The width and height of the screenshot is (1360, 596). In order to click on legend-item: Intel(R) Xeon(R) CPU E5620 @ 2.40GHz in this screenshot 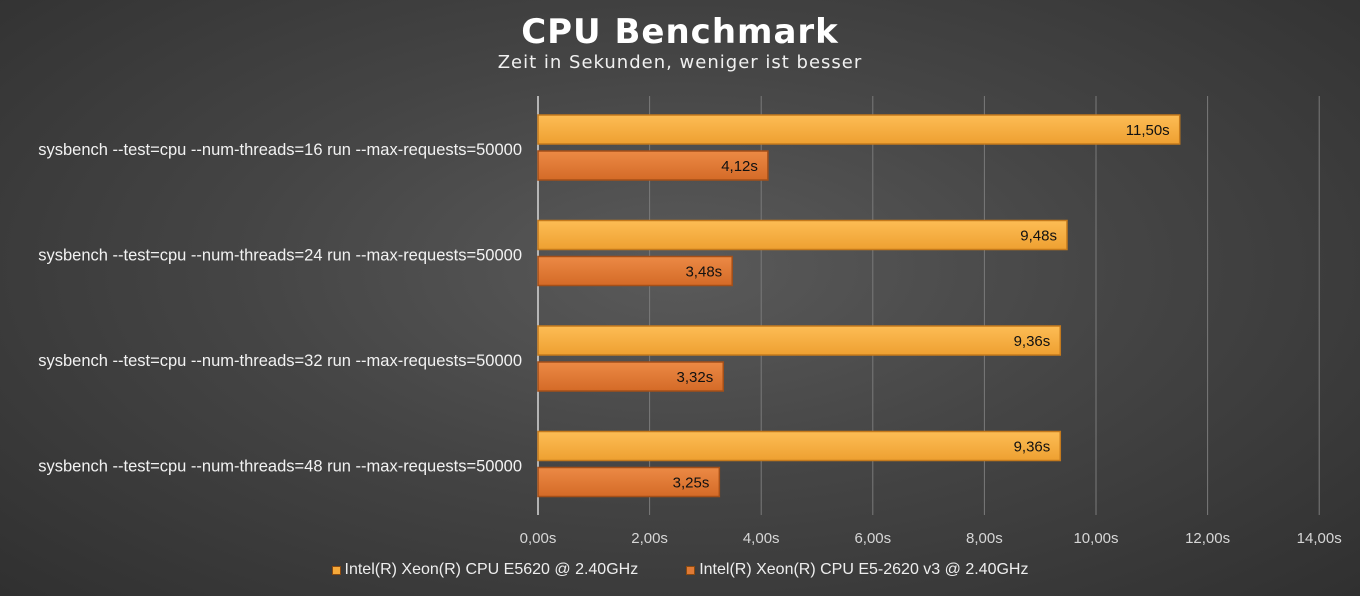, I will do `click(485, 570)`.